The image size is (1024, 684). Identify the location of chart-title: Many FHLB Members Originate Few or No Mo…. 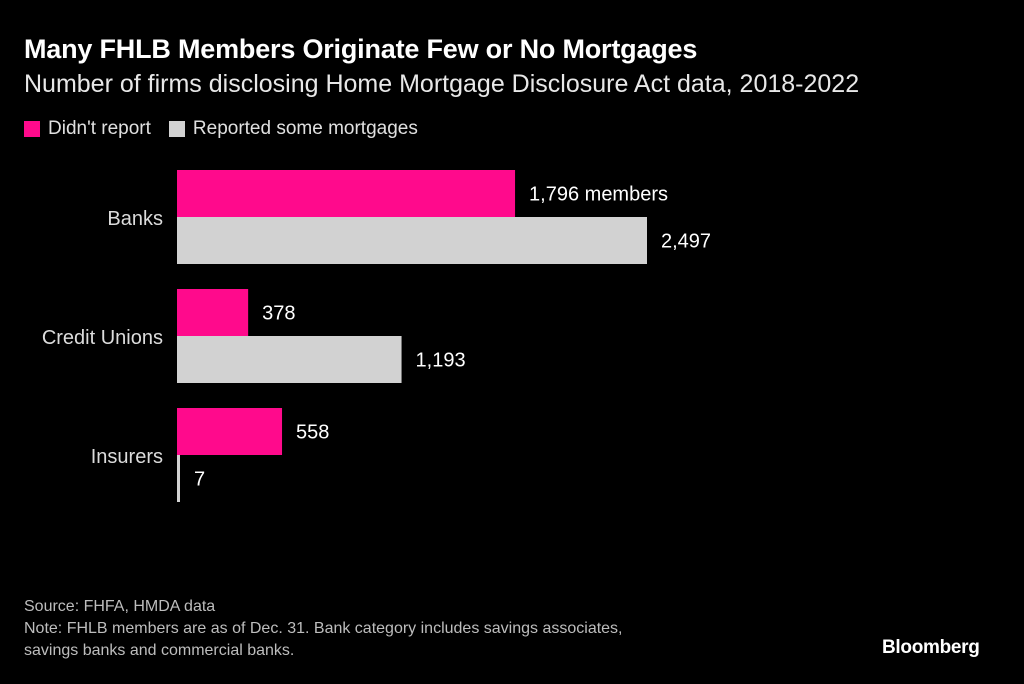
(361, 49).